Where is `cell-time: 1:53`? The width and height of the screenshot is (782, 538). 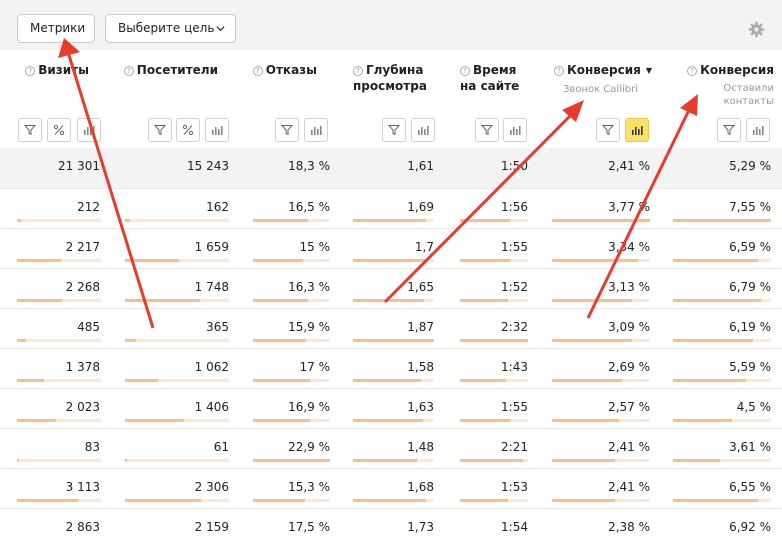 cell-time: 1:53 is located at coordinates (514, 487).